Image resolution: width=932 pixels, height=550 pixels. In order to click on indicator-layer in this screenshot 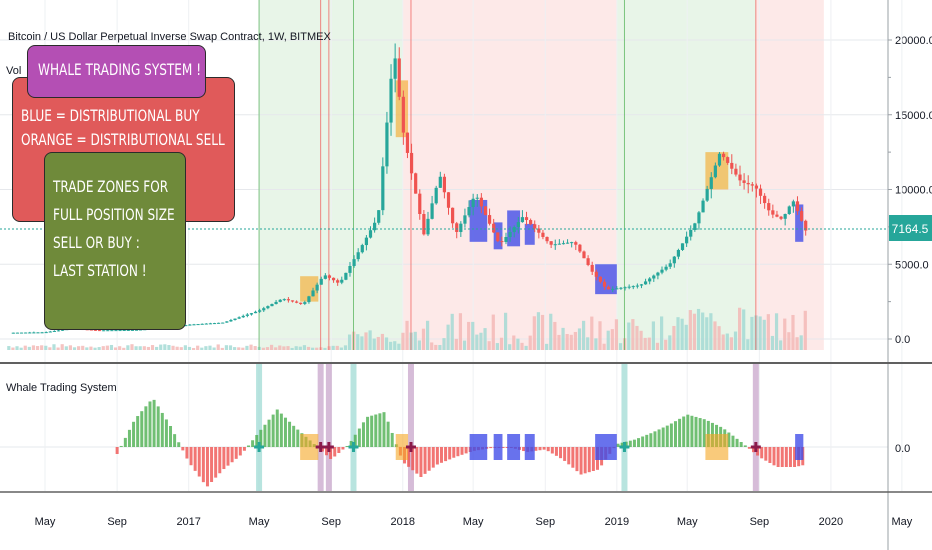, I will do `click(460, 443)`.